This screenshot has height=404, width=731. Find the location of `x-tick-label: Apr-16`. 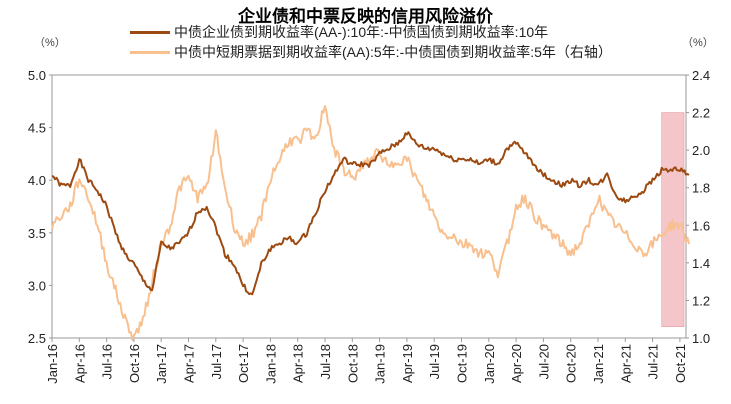

x-tick-label: Apr-16 is located at coordinates (79, 363).